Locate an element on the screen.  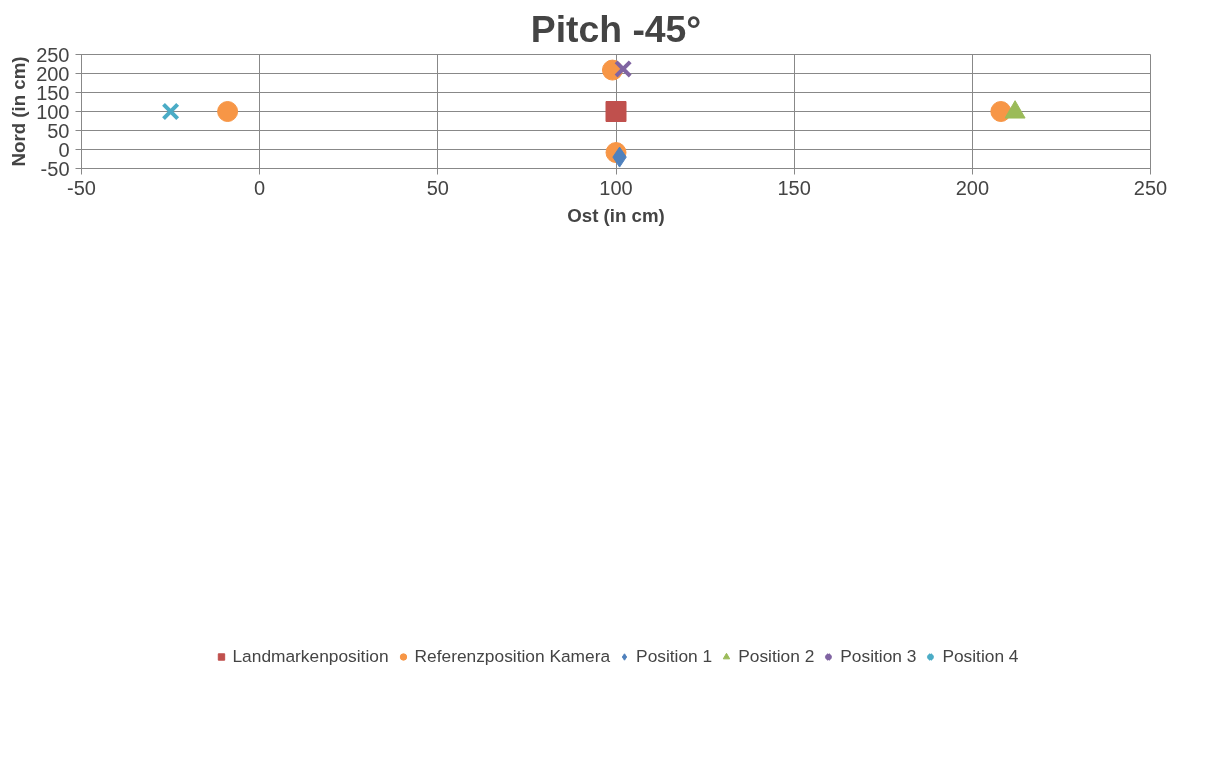
x-tick-label: 250 is located at coordinates (1150, 187).